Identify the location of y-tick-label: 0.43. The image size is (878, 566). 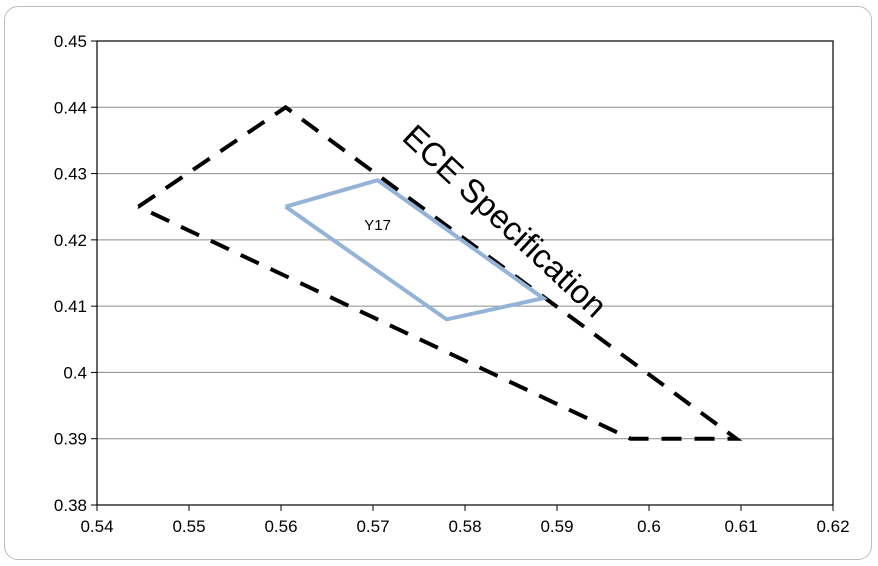
(70, 174).